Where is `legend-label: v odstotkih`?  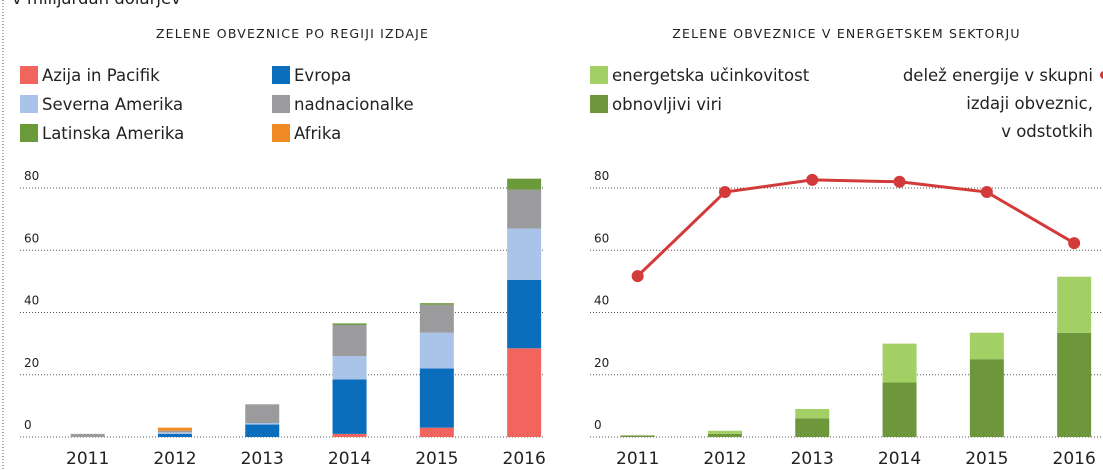
legend-label: v odstotkih is located at coordinates (1047, 131).